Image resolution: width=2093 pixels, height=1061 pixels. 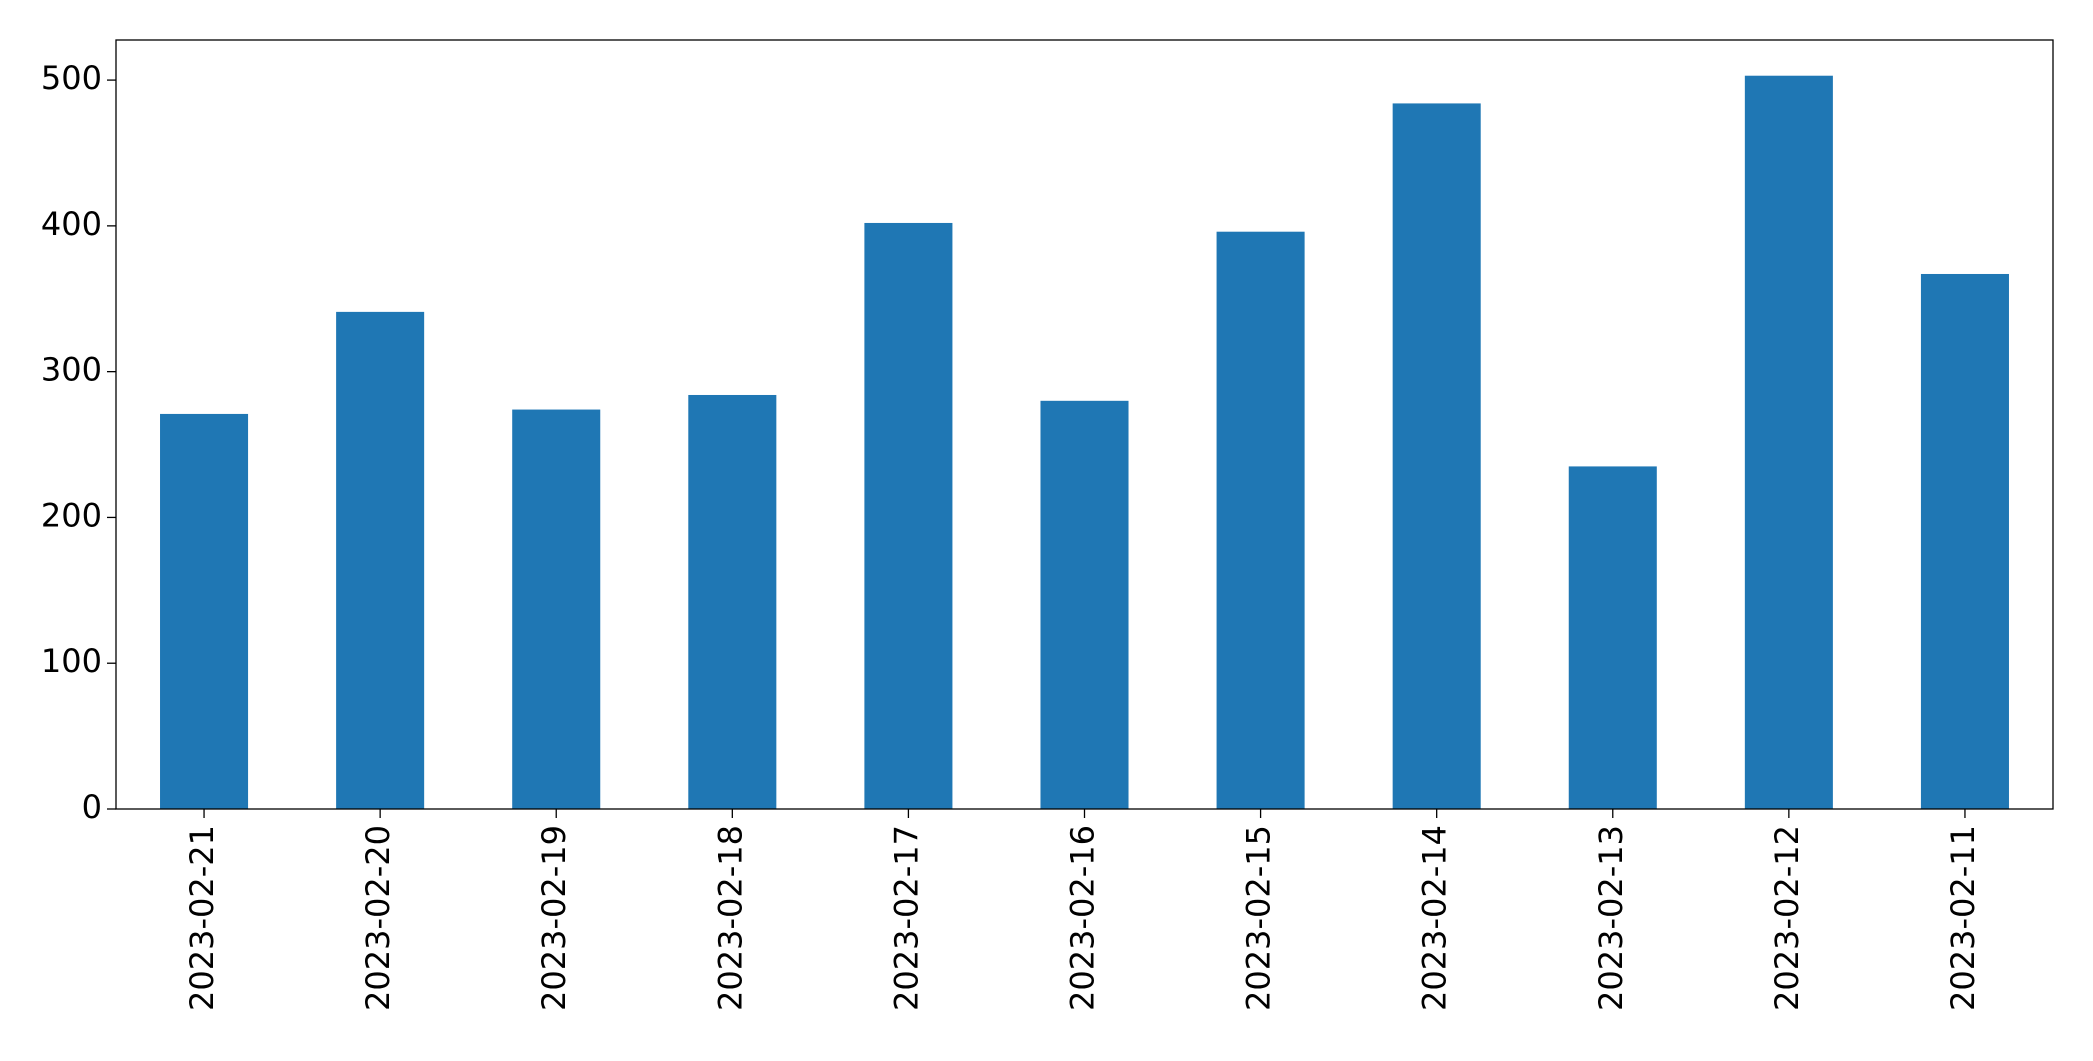 What do you see at coordinates (202, 918) in the screenshot?
I see `x-tick-label: 2023-02-21` at bounding box center [202, 918].